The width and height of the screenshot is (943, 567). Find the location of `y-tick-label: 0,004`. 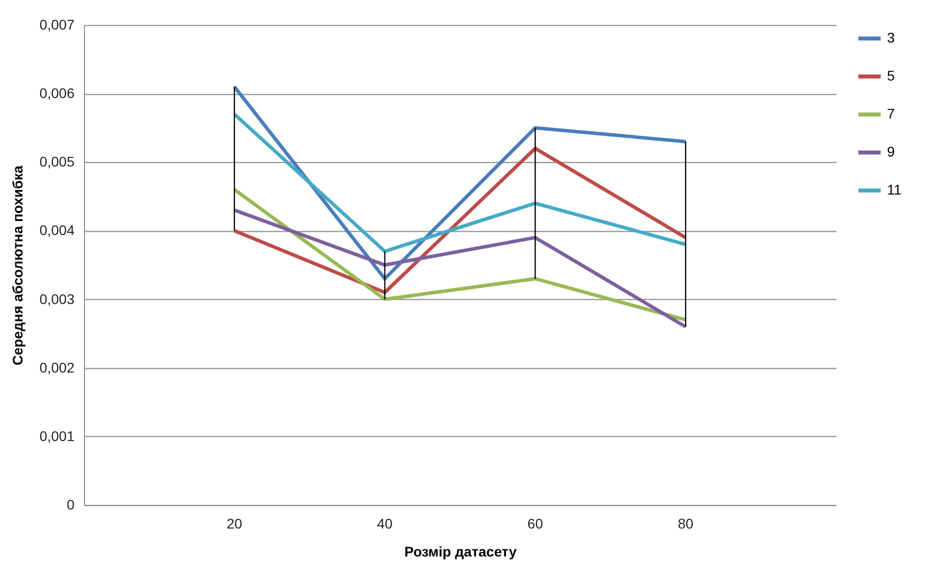

y-tick-label: 0,004 is located at coordinates (57, 230).